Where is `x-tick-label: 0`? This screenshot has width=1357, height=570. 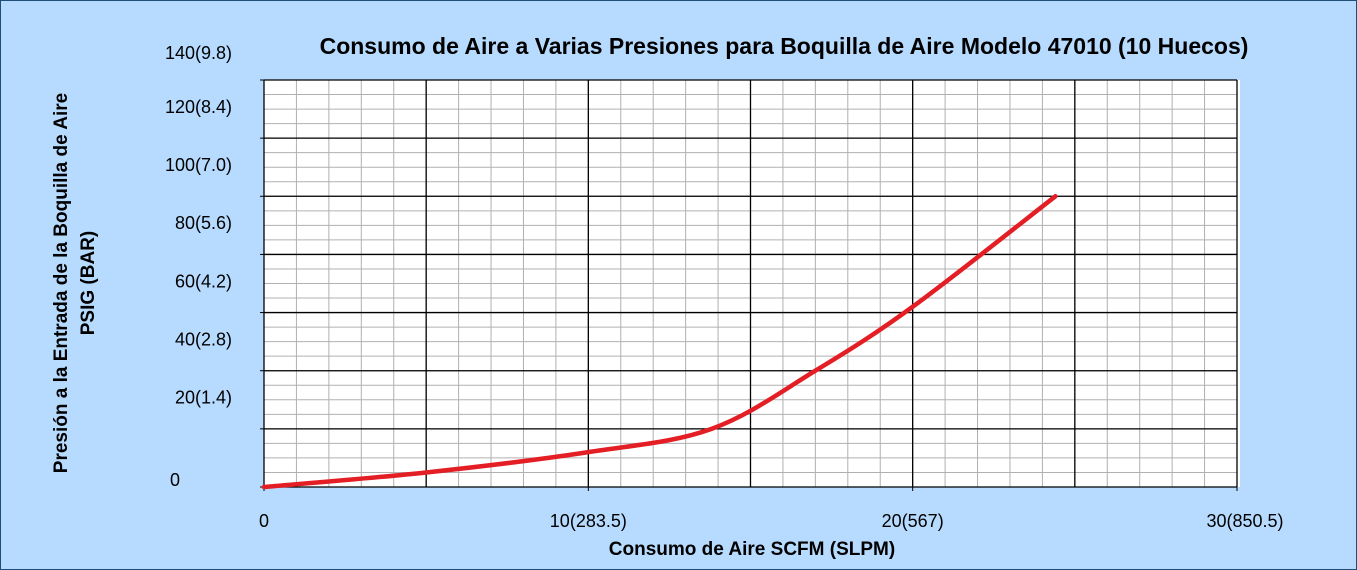 x-tick-label: 0 is located at coordinates (264, 521).